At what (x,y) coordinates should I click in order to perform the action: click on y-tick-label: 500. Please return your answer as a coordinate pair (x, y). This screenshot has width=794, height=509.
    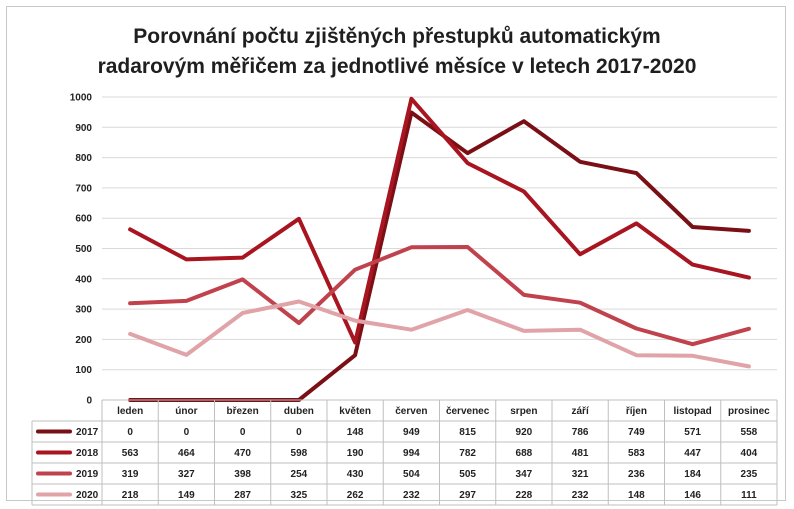
    Looking at the image, I should click on (83, 249).